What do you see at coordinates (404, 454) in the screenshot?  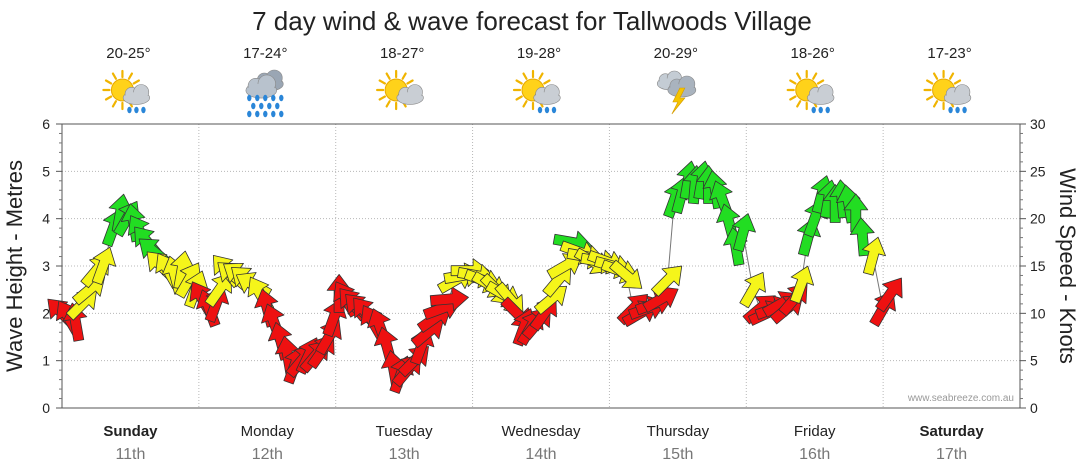 I see `day-date-label: 13th` at bounding box center [404, 454].